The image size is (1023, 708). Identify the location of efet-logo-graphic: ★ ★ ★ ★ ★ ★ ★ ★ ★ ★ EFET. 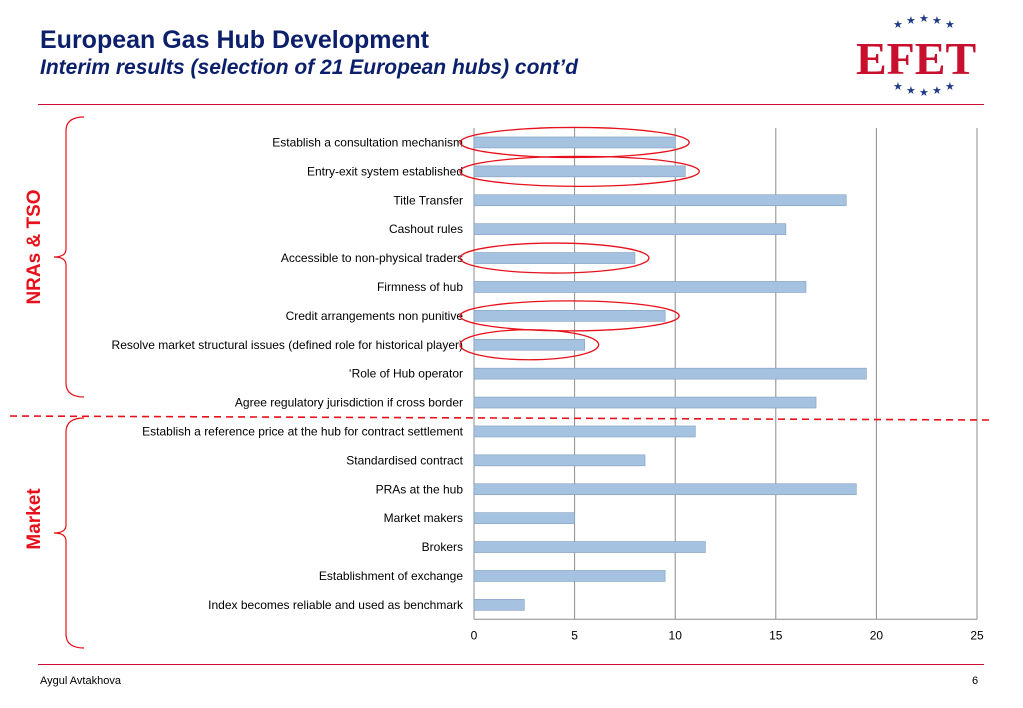
(916, 56).